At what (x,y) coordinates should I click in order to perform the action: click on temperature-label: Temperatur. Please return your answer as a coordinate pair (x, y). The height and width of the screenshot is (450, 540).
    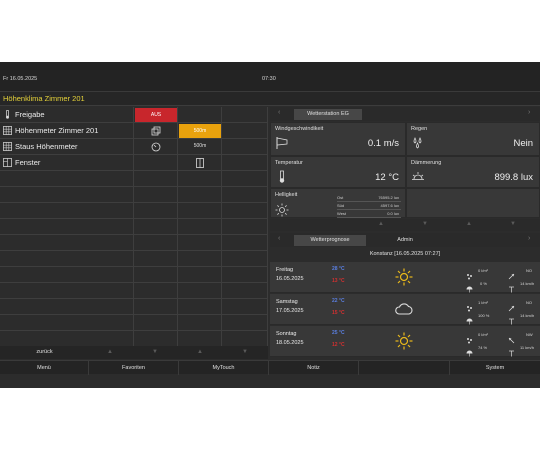
    Looking at the image, I should click on (289, 163).